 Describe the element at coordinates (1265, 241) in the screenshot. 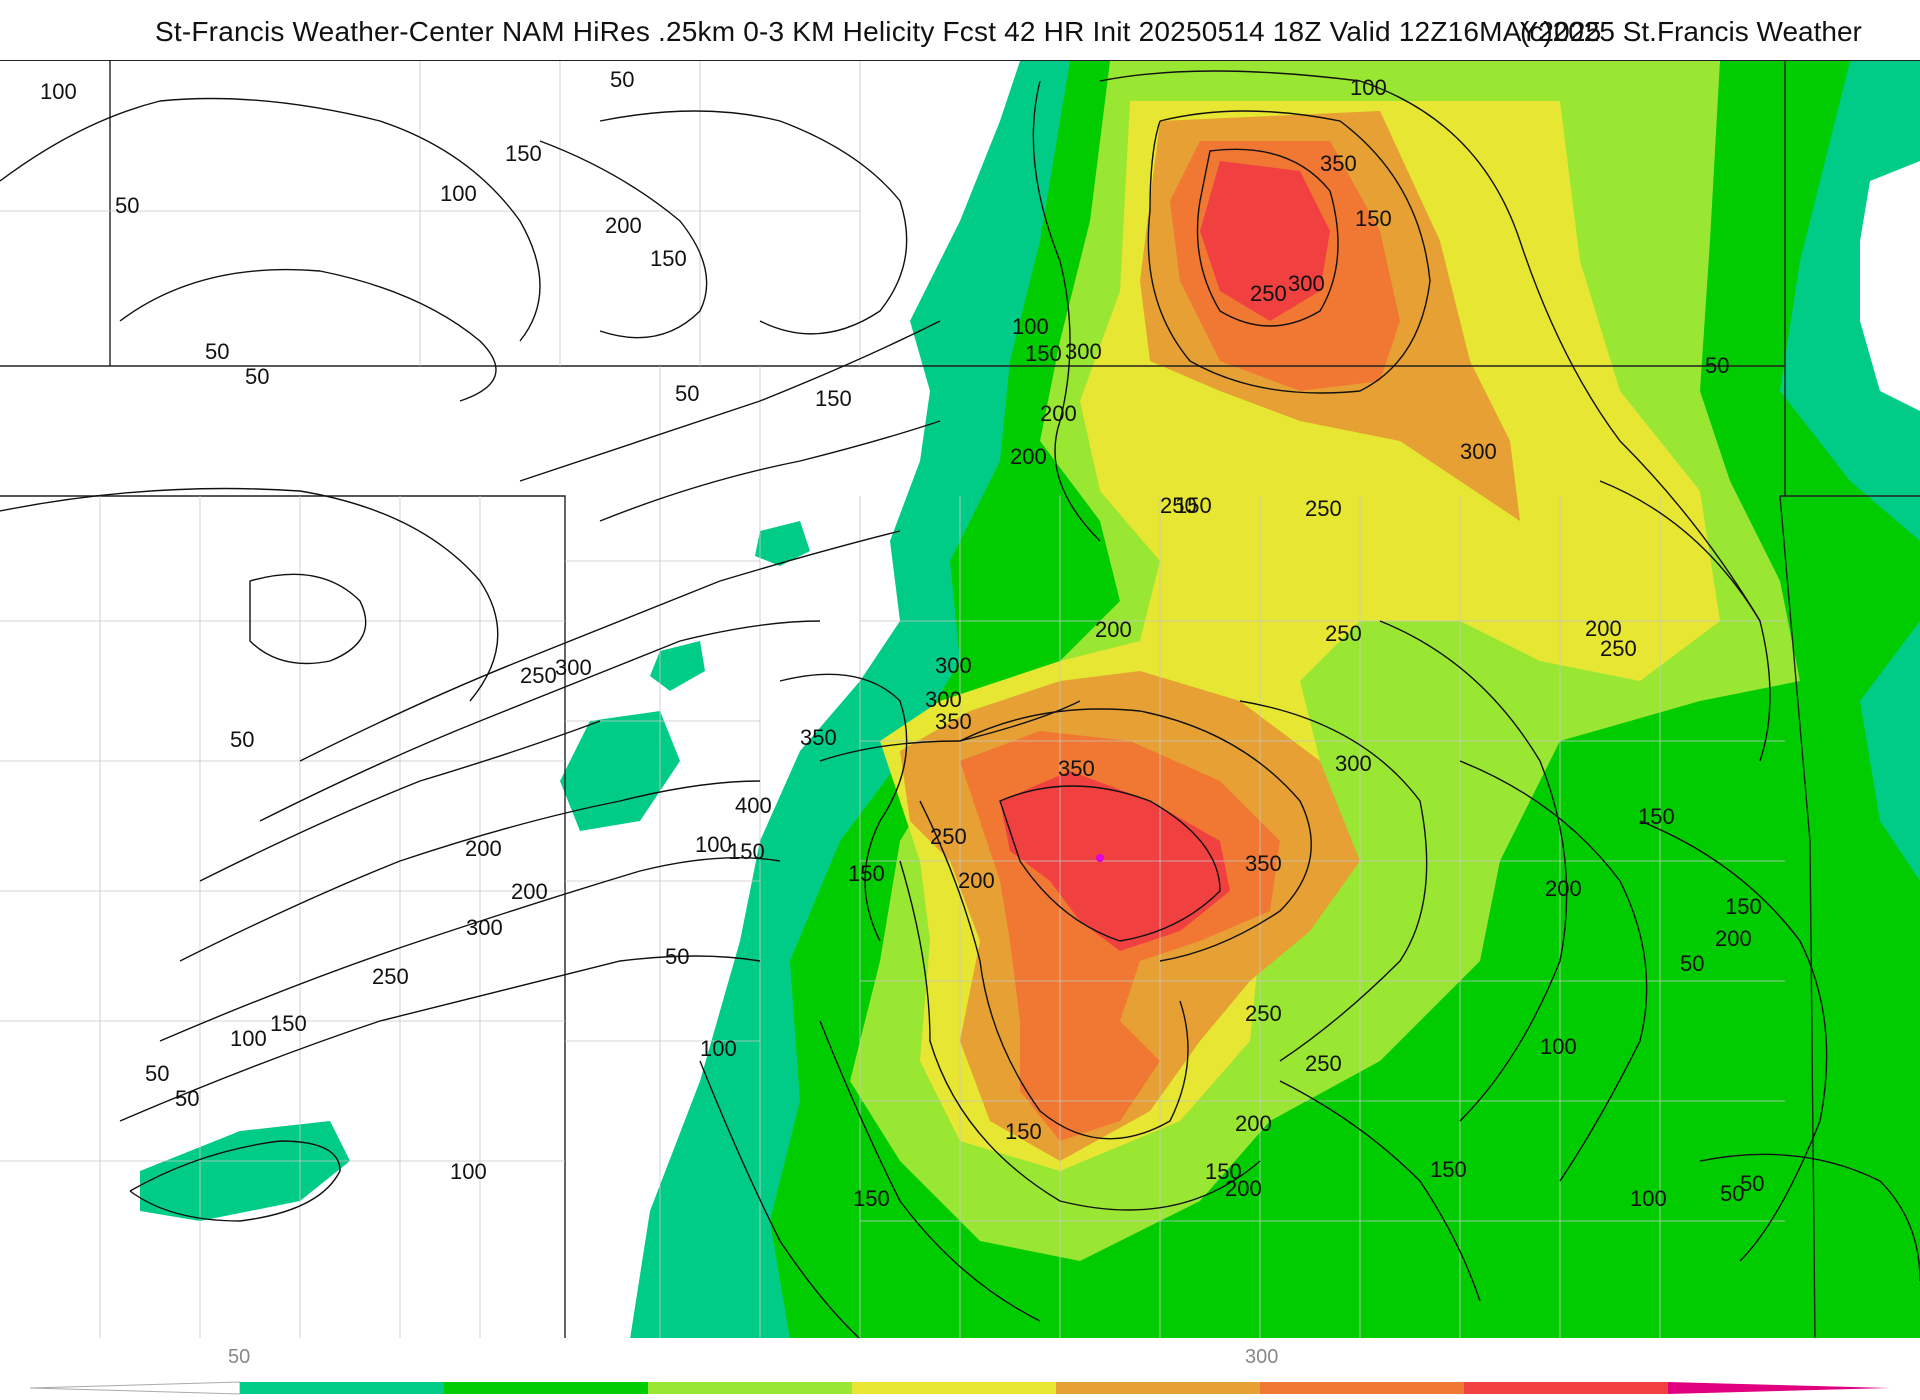

I see `fill-350-region` at that location.